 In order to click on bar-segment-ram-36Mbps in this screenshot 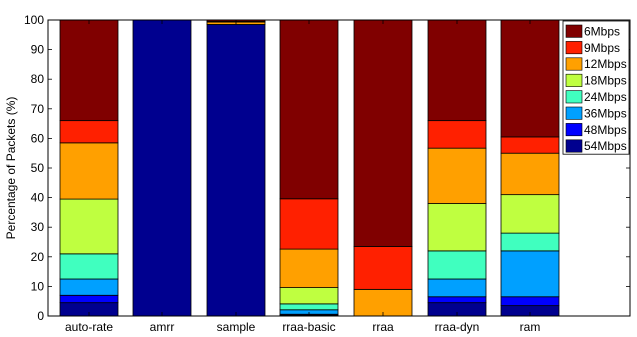, I will do `click(530, 274)`.